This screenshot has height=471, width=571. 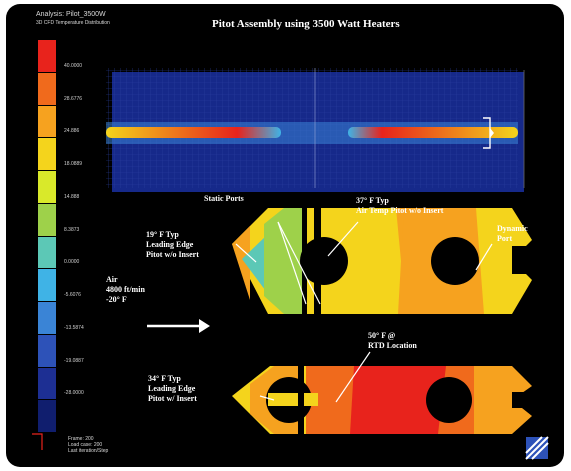 I want to click on air-temp-label: 37° F Typ Air Temp Pitot w/o Insert, so click(x=400, y=205).